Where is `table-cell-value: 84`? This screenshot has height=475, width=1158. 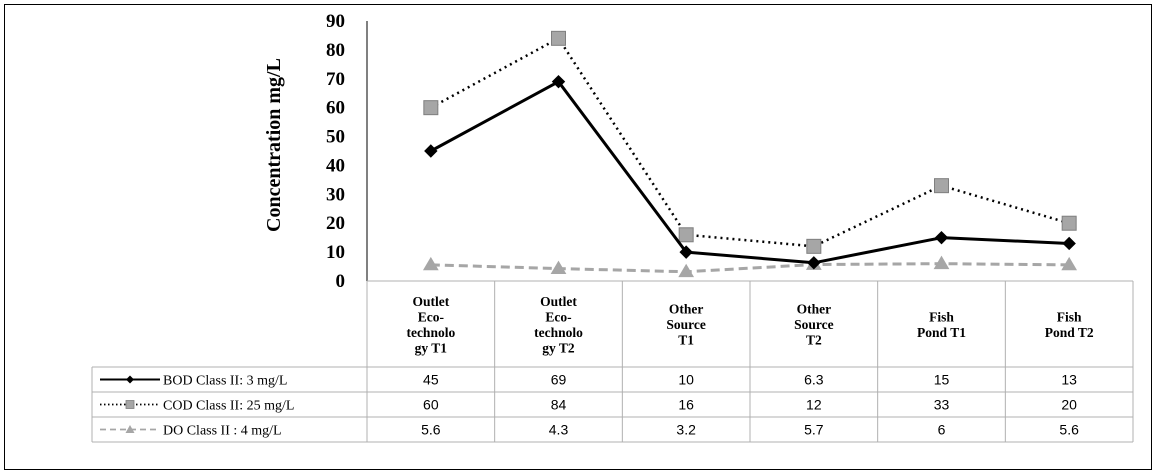 table-cell-value: 84 is located at coordinates (559, 405).